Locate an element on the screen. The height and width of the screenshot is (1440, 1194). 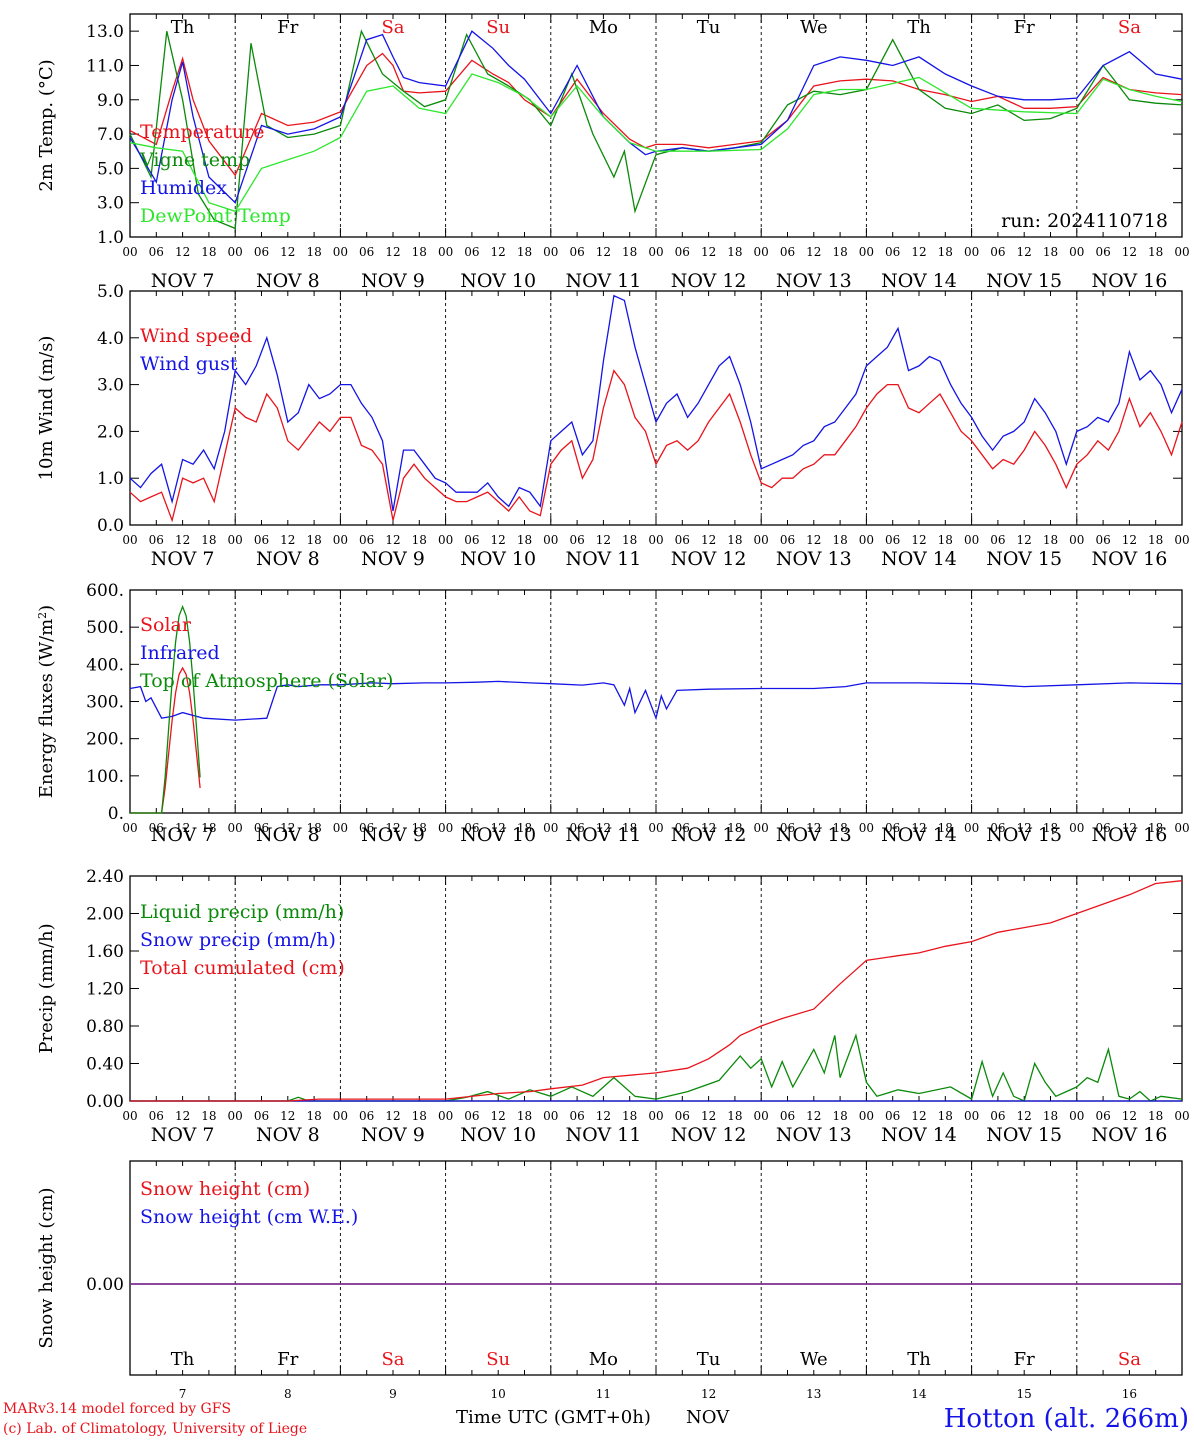
date-label: NOV 8 is located at coordinates (288, 281).